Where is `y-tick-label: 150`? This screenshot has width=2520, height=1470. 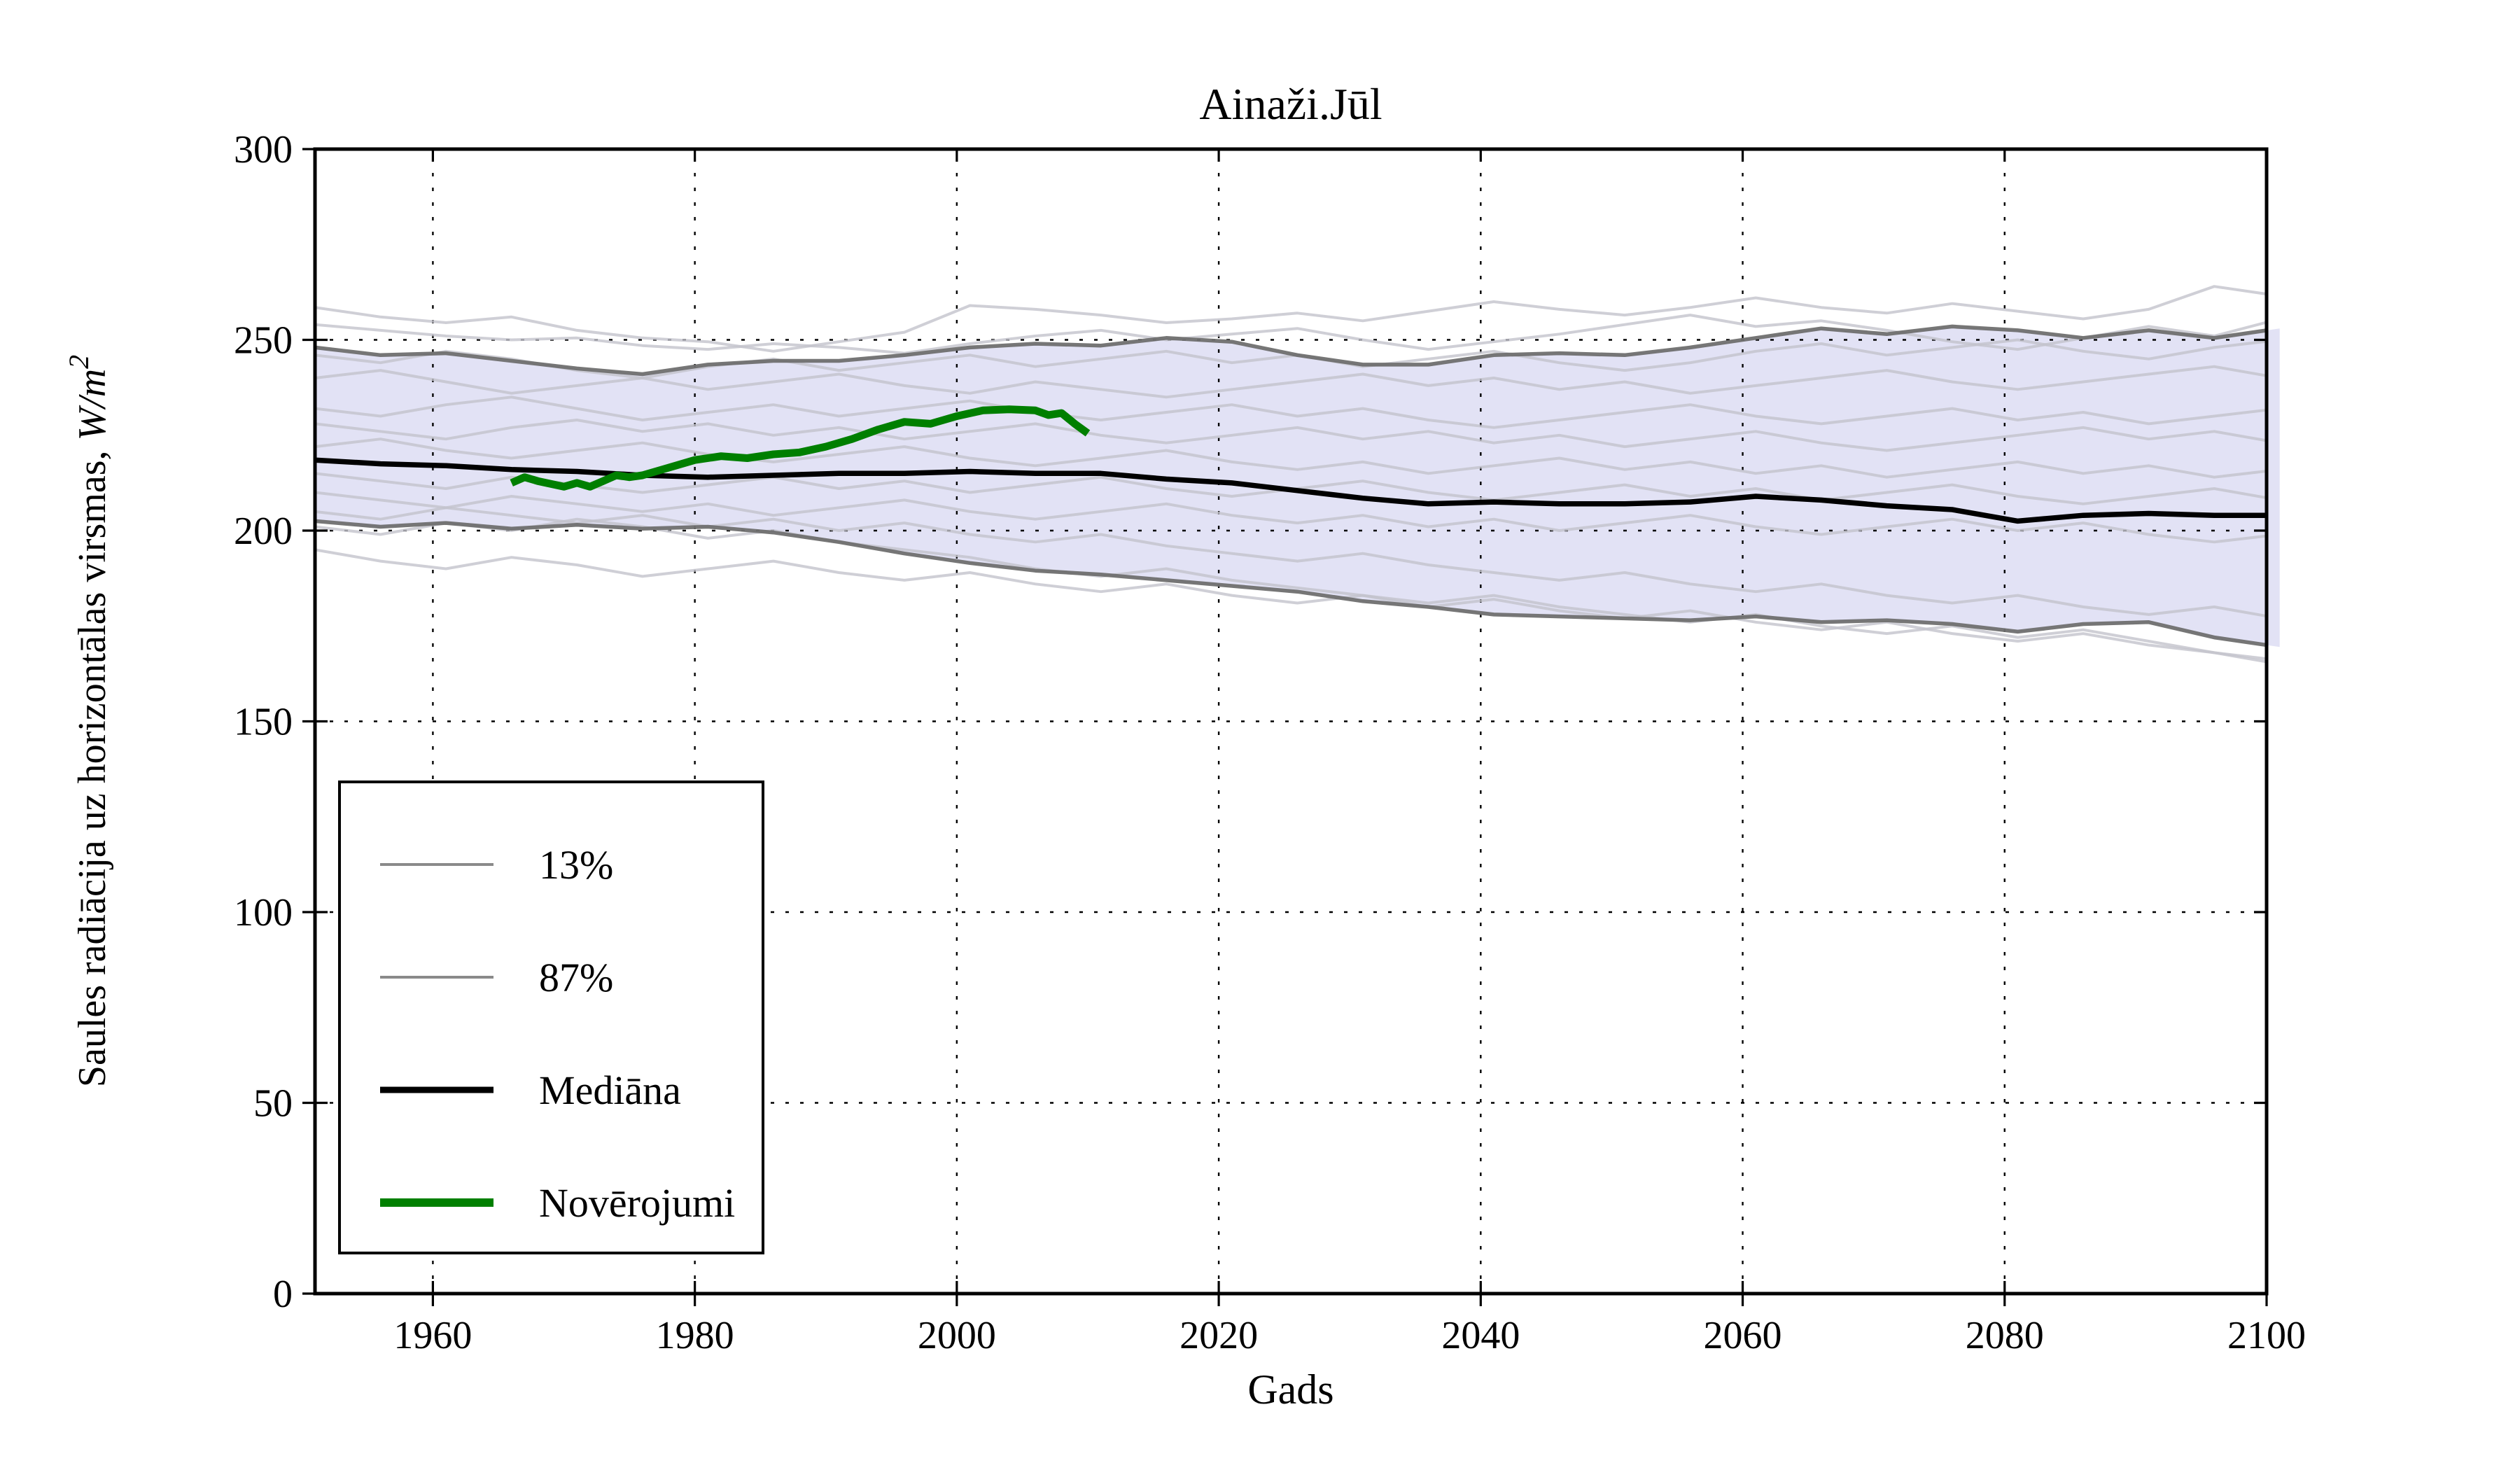 y-tick-label: 150 is located at coordinates (263, 722).